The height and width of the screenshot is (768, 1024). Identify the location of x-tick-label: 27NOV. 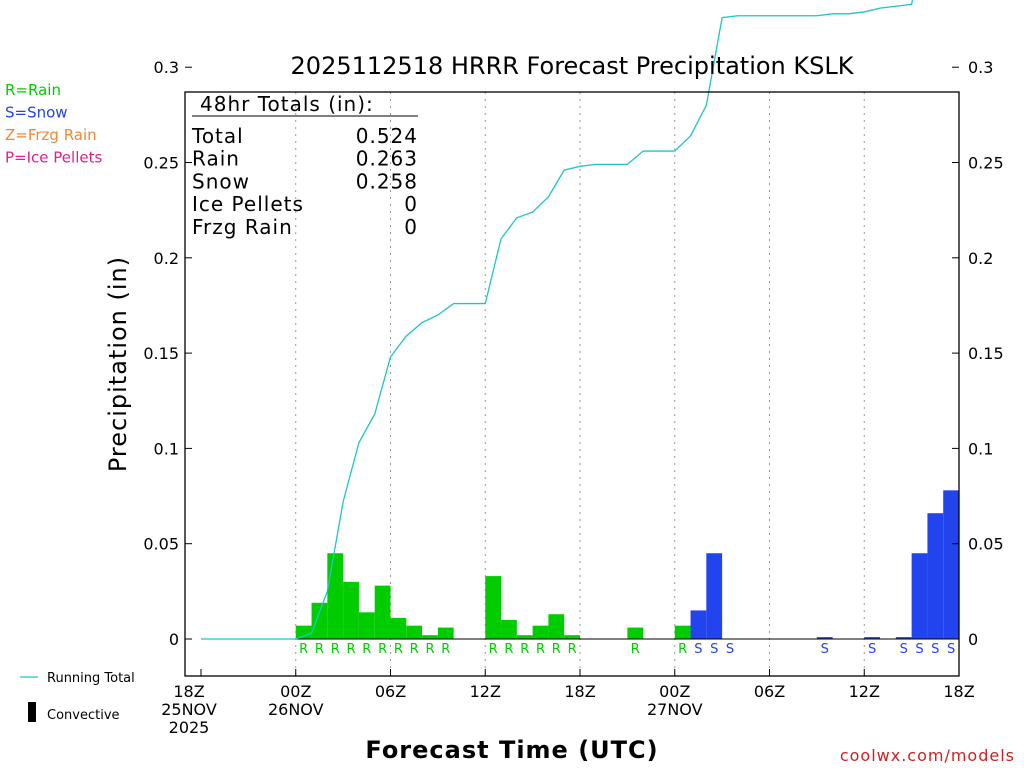
(675, 709).